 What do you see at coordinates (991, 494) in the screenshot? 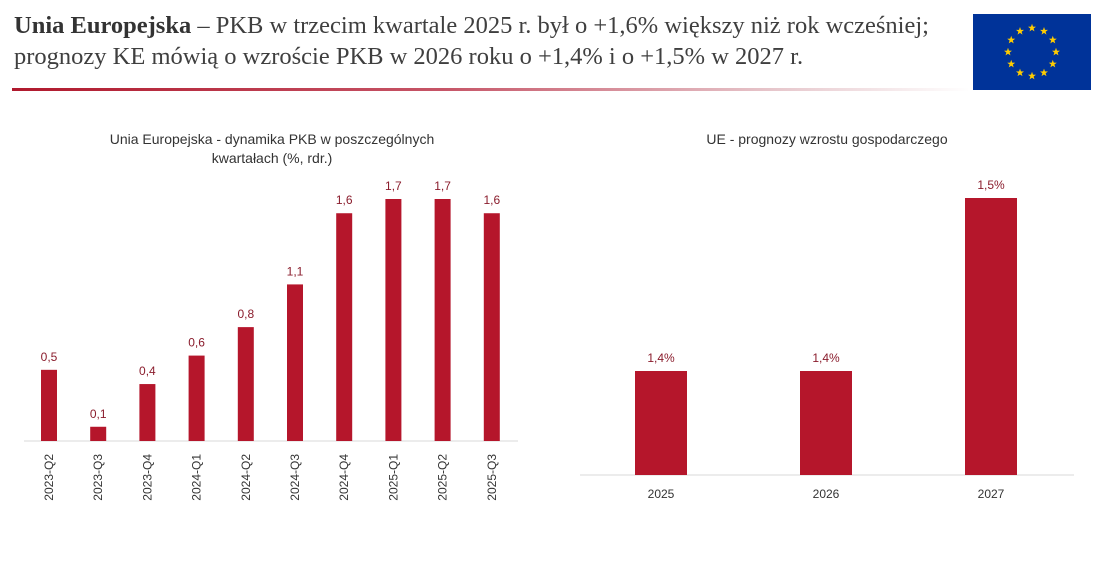
I see `x-tick-label: 2027` at bounding box center [991, 494].